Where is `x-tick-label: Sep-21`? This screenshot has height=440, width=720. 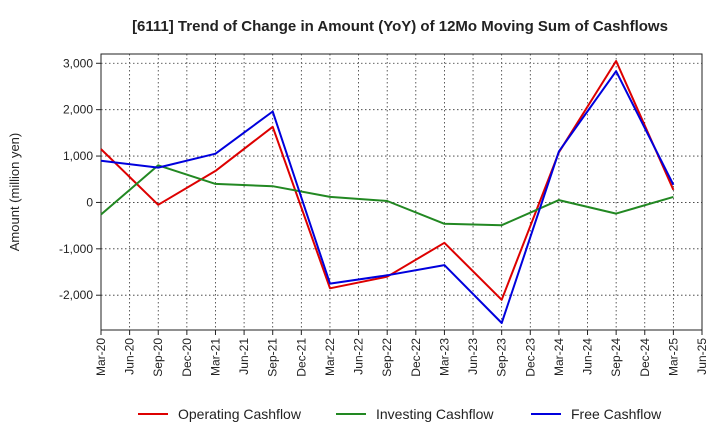
x-tick-label: Sep-21 is located at coordinates (273, 357).